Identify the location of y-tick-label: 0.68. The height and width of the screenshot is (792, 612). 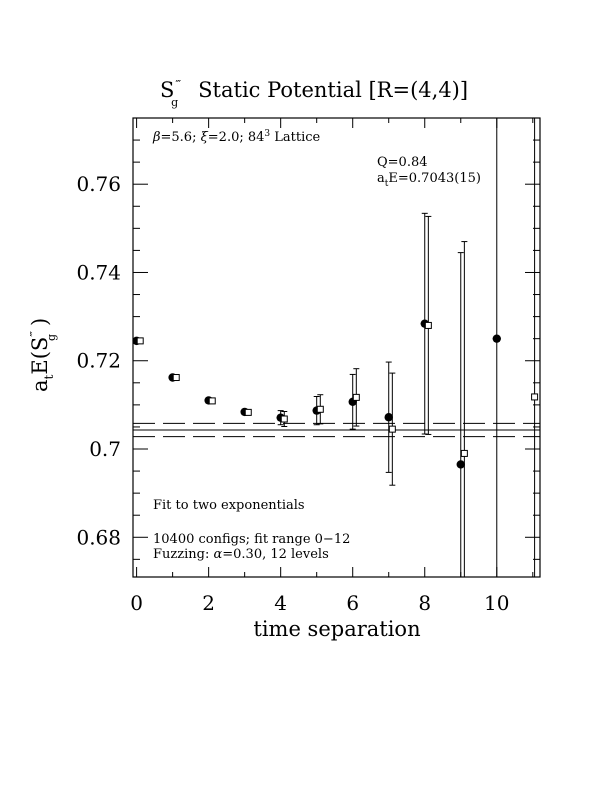
(98, 537).